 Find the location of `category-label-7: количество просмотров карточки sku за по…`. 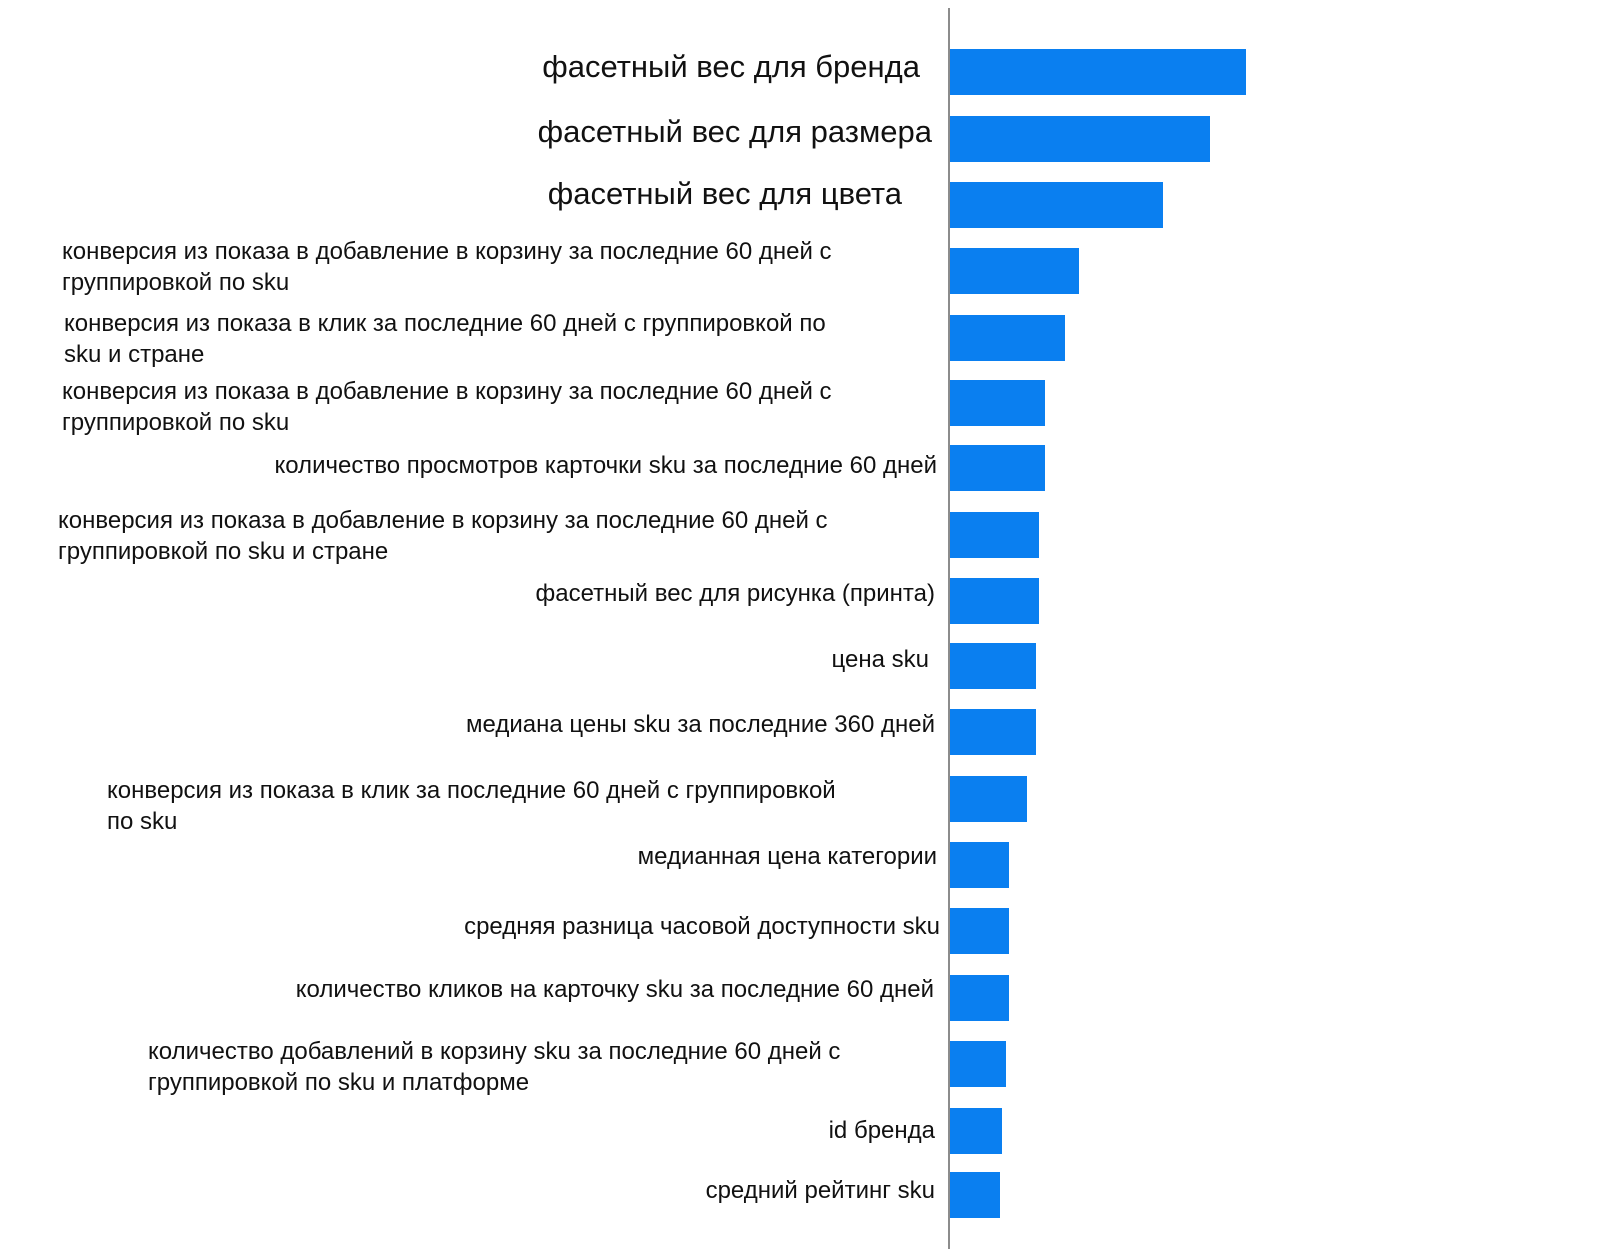

category-label-7: количество просмотров карточки sku за по… is located at coordinates (605, 465).